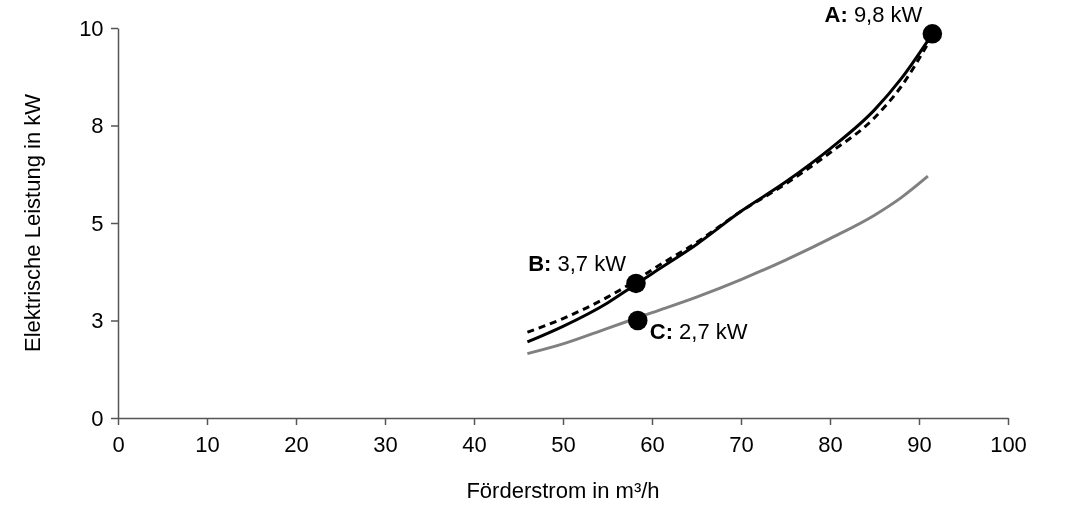 Image resolution: width=1066 pixels, height=519 pixels. What do you see at coordinates (474, 445) in the screenshot?
I see `x-tick-label: 40` at bounding box center [474, 445].